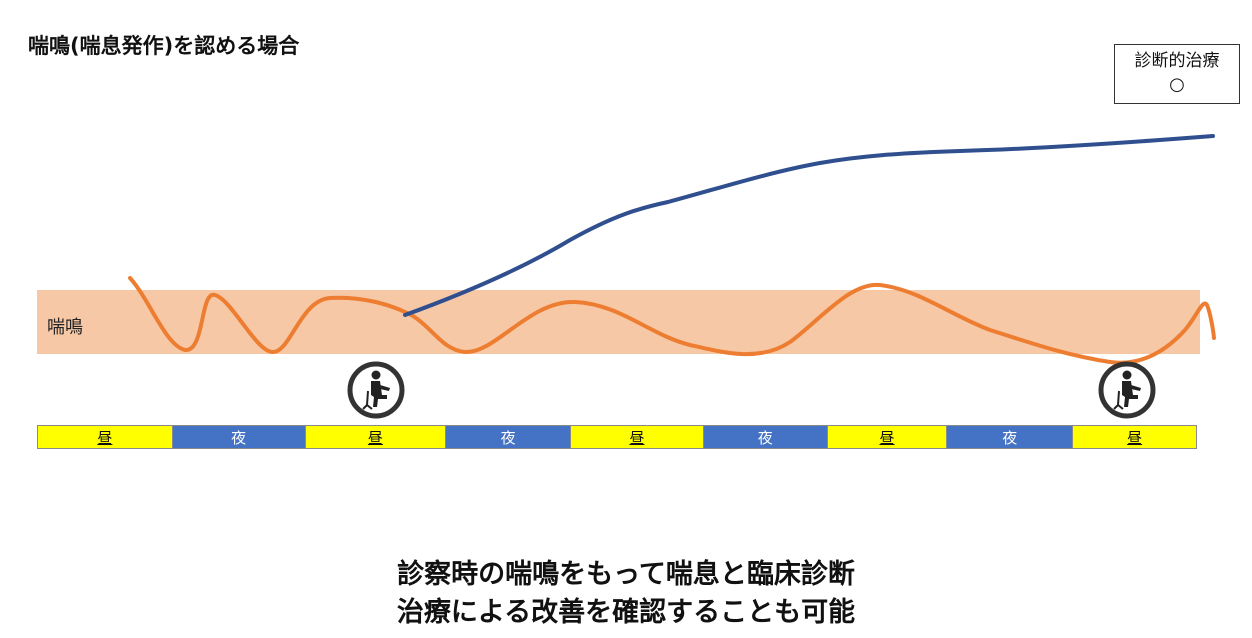 This screenshot has width=1252, height=638. I want to click on day-night-timeline: 昼 夜 昼 夜 昼 夜 昼 夜 昼, so click(617, 437).